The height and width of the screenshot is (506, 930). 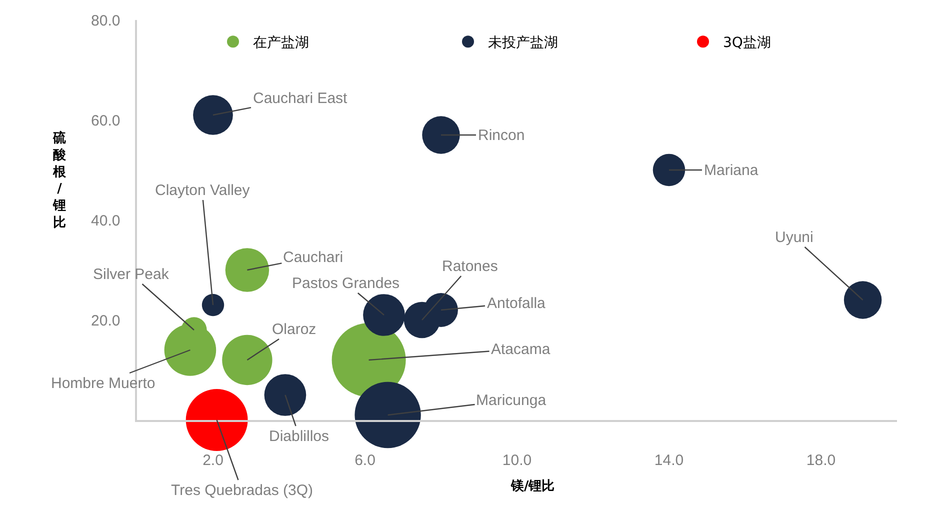 What do you see at coordinates (103, 383) in the screenshot?
I see `annotation: Hombre Muerto` at bounding box center [103, 383].